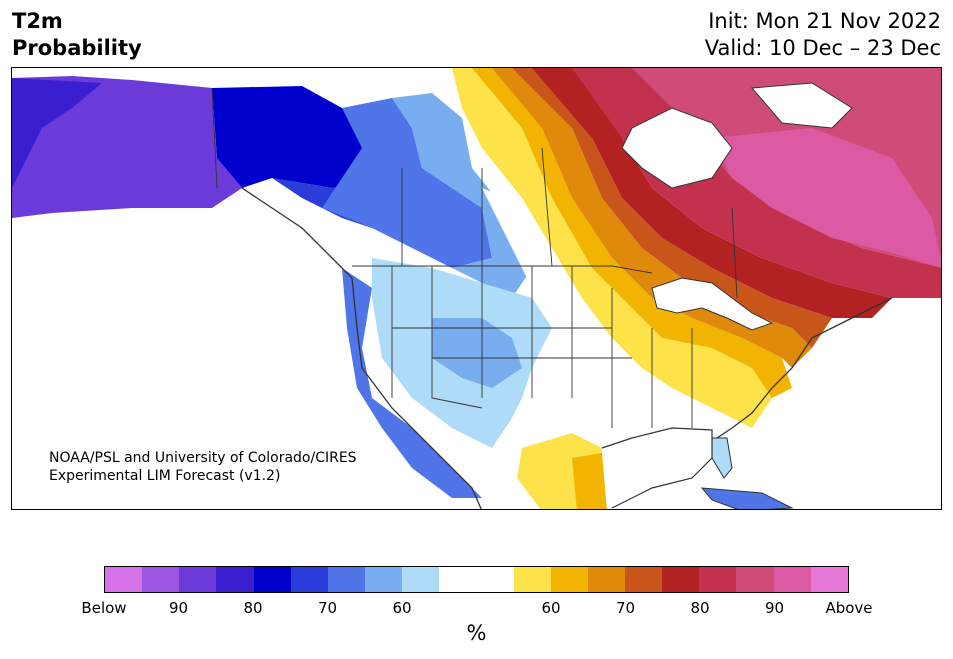  I want to click on west-coast-blue, so click(412, 383).